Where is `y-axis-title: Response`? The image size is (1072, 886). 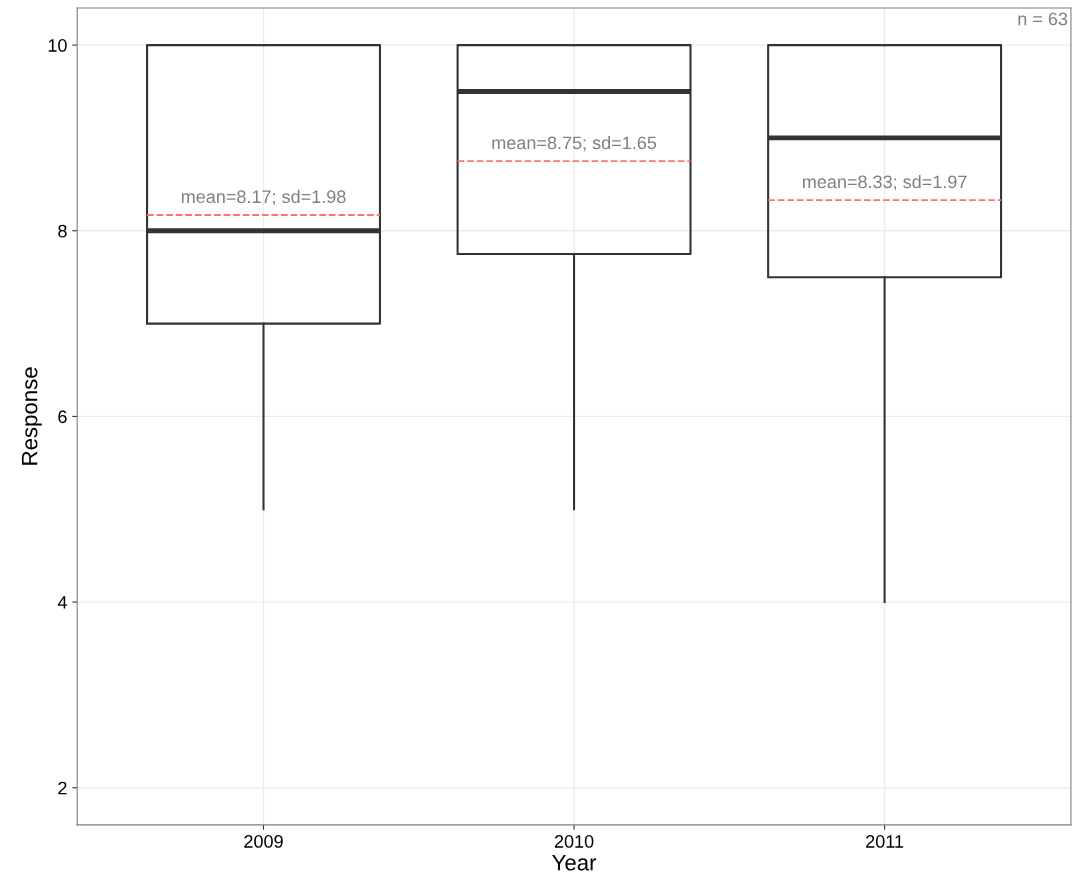
y-axis-title: Response is located at coordinates (31, 416).